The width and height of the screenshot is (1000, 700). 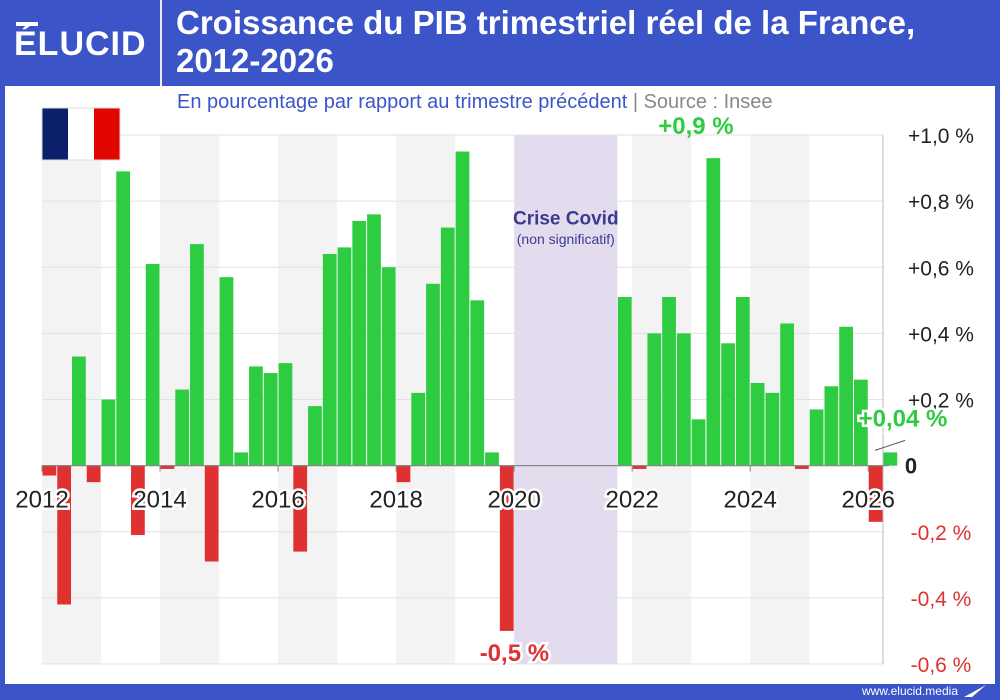 What do you see at coordinates (513, 500) in the screenshot?
I see `x-tick-label: 2020` at bounding box center [513, 500].